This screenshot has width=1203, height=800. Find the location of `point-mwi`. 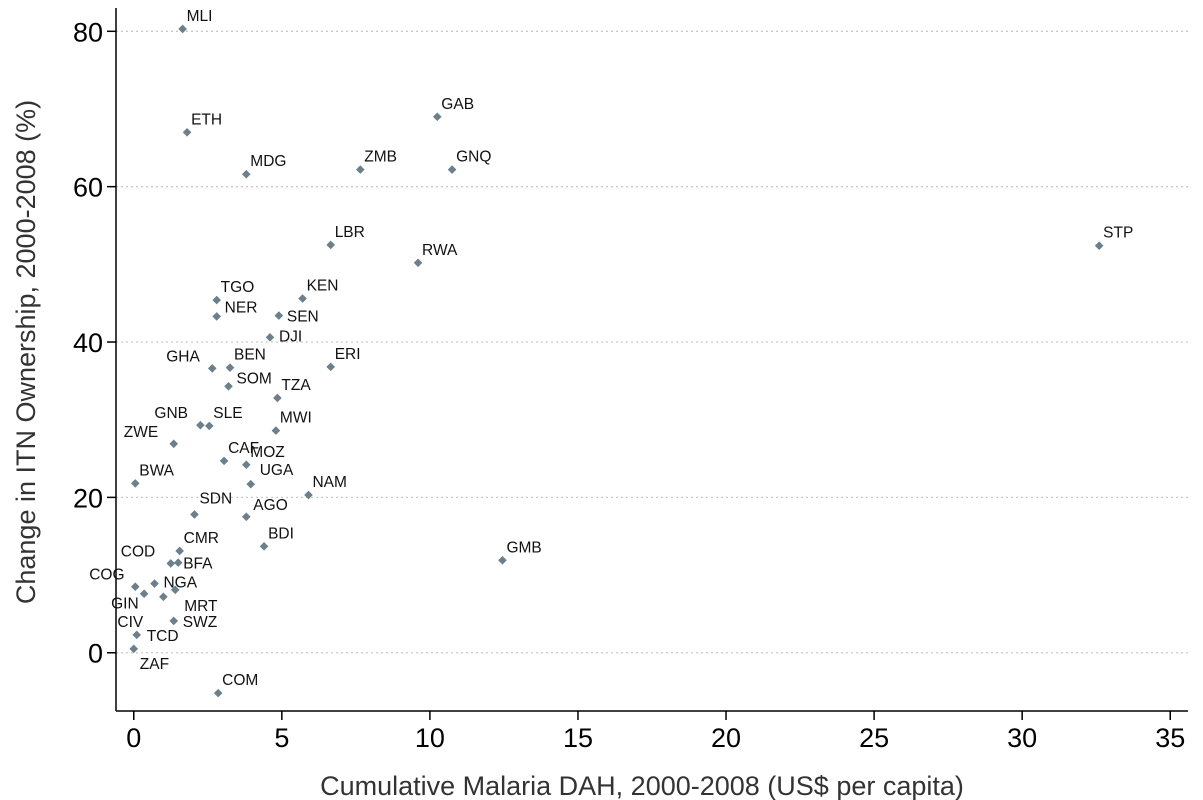

point-mwi is located at coordinates (276, 430).